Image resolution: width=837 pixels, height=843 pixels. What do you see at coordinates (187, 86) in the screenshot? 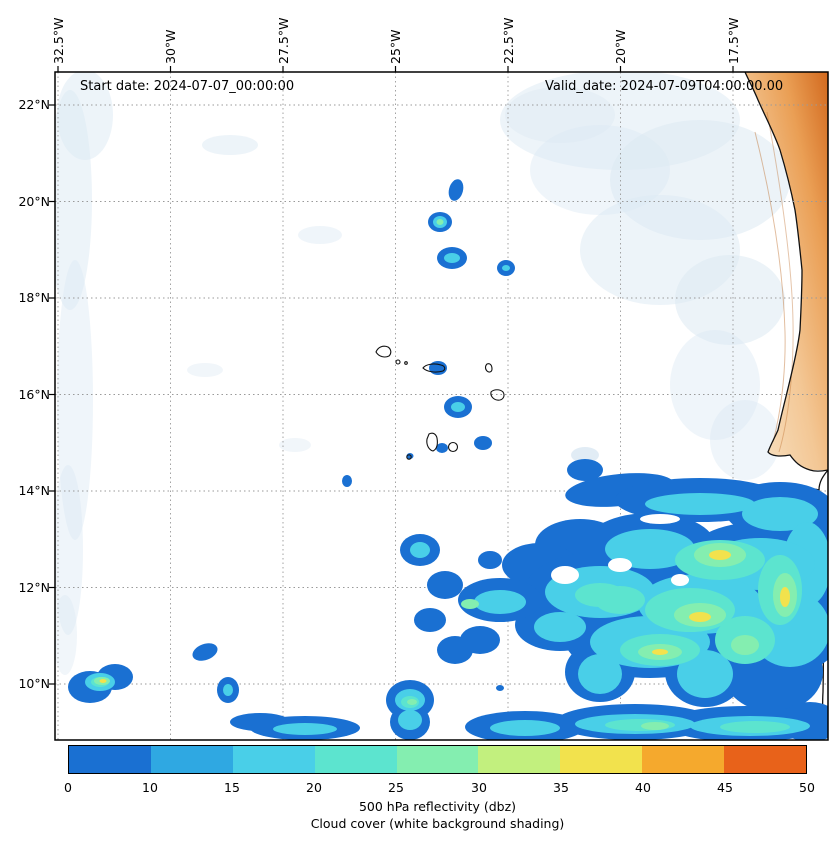
I see `start-date-annotation: Start date: 2024-07-07_00:00:00` at bounding box center [187, 86].